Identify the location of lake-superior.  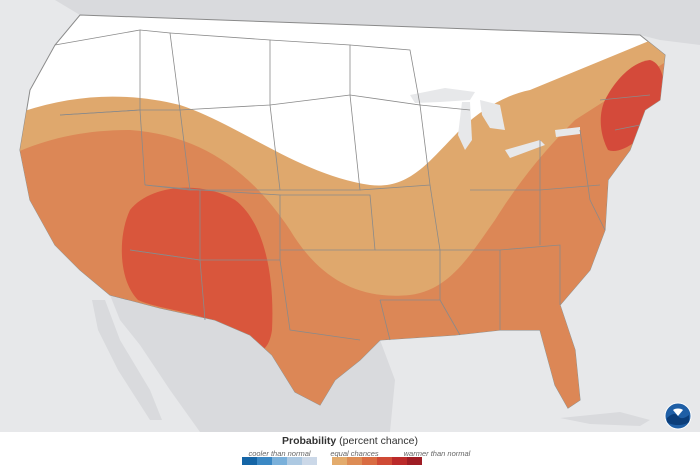
(442, 95).